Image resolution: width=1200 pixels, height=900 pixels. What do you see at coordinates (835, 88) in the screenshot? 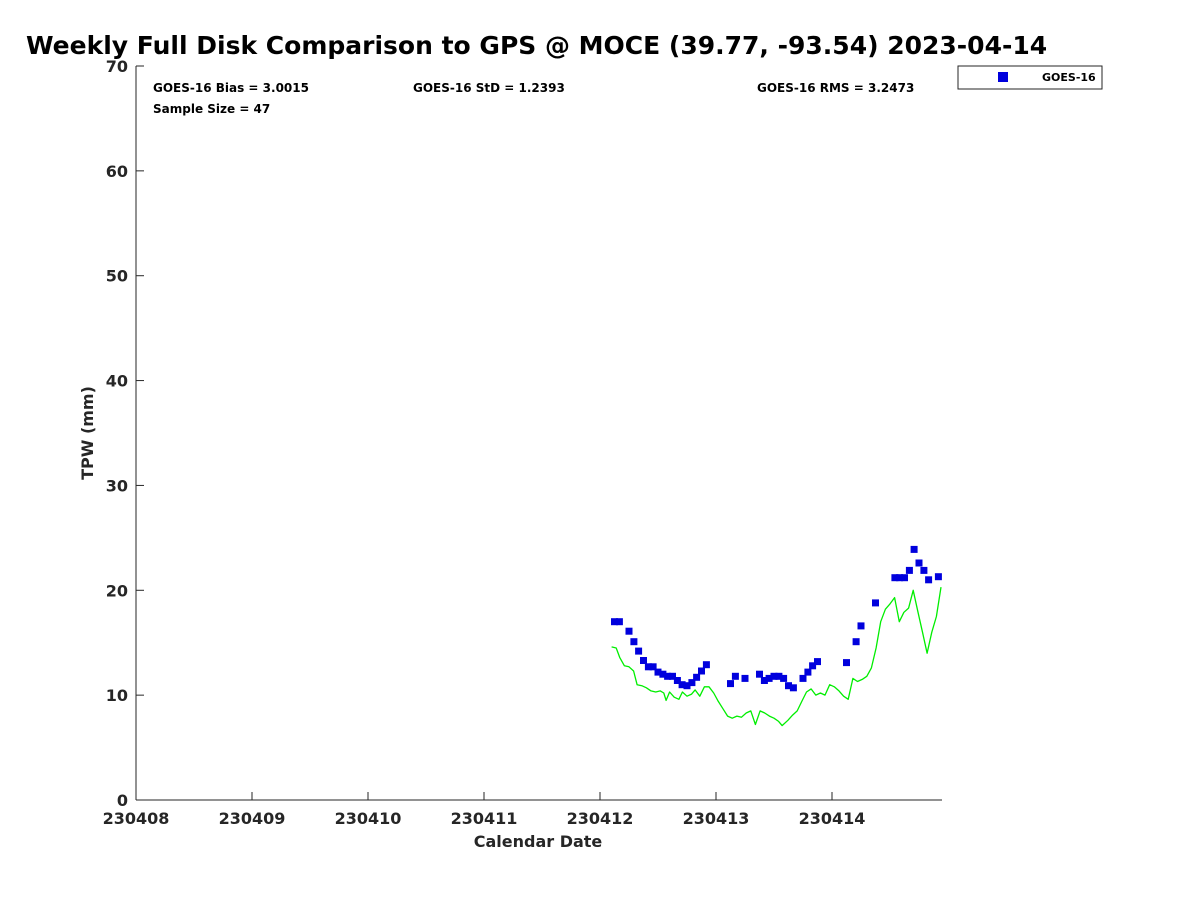
I see `rms-stat: GOES-16 RMS = 3.2473` at bounding box center [835, 88].